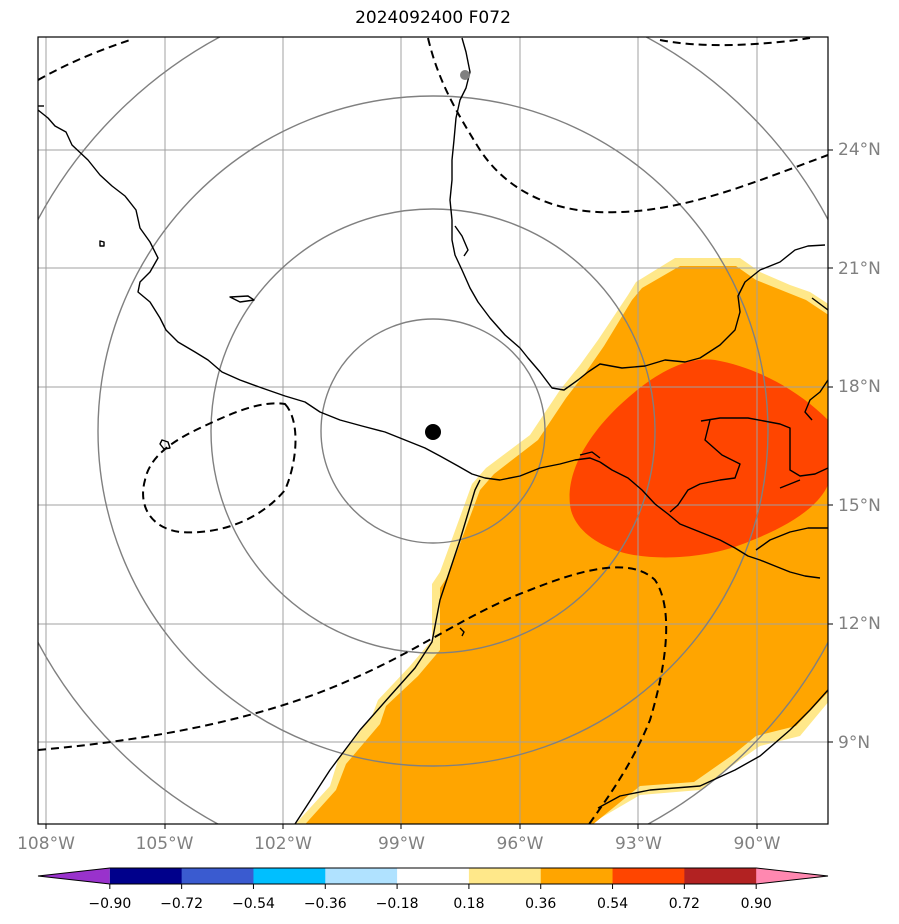  I want to click on colorbar-tick-label: −0.36, so click(325, 904).